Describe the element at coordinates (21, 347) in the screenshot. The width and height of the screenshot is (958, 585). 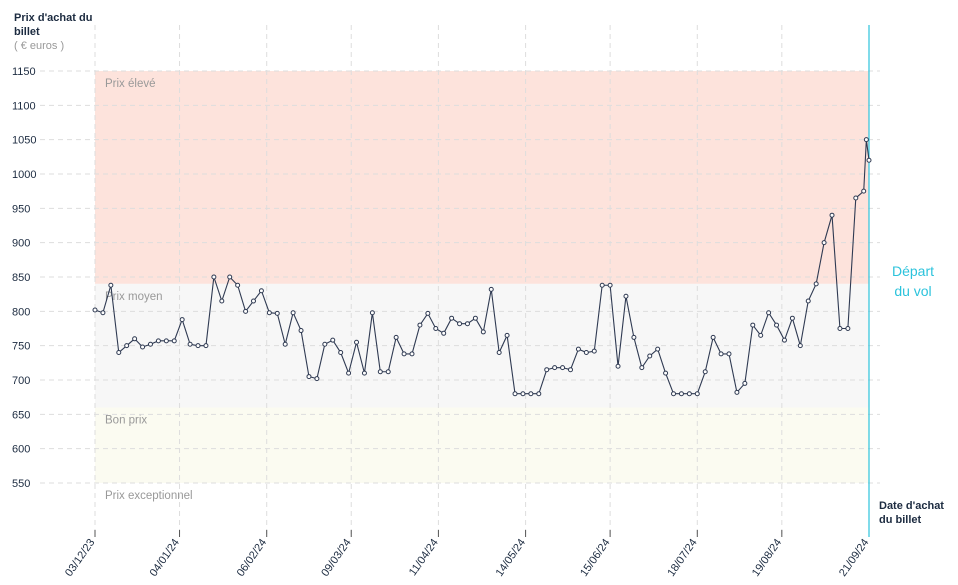
I see `y-tick-label: 750` at that location.